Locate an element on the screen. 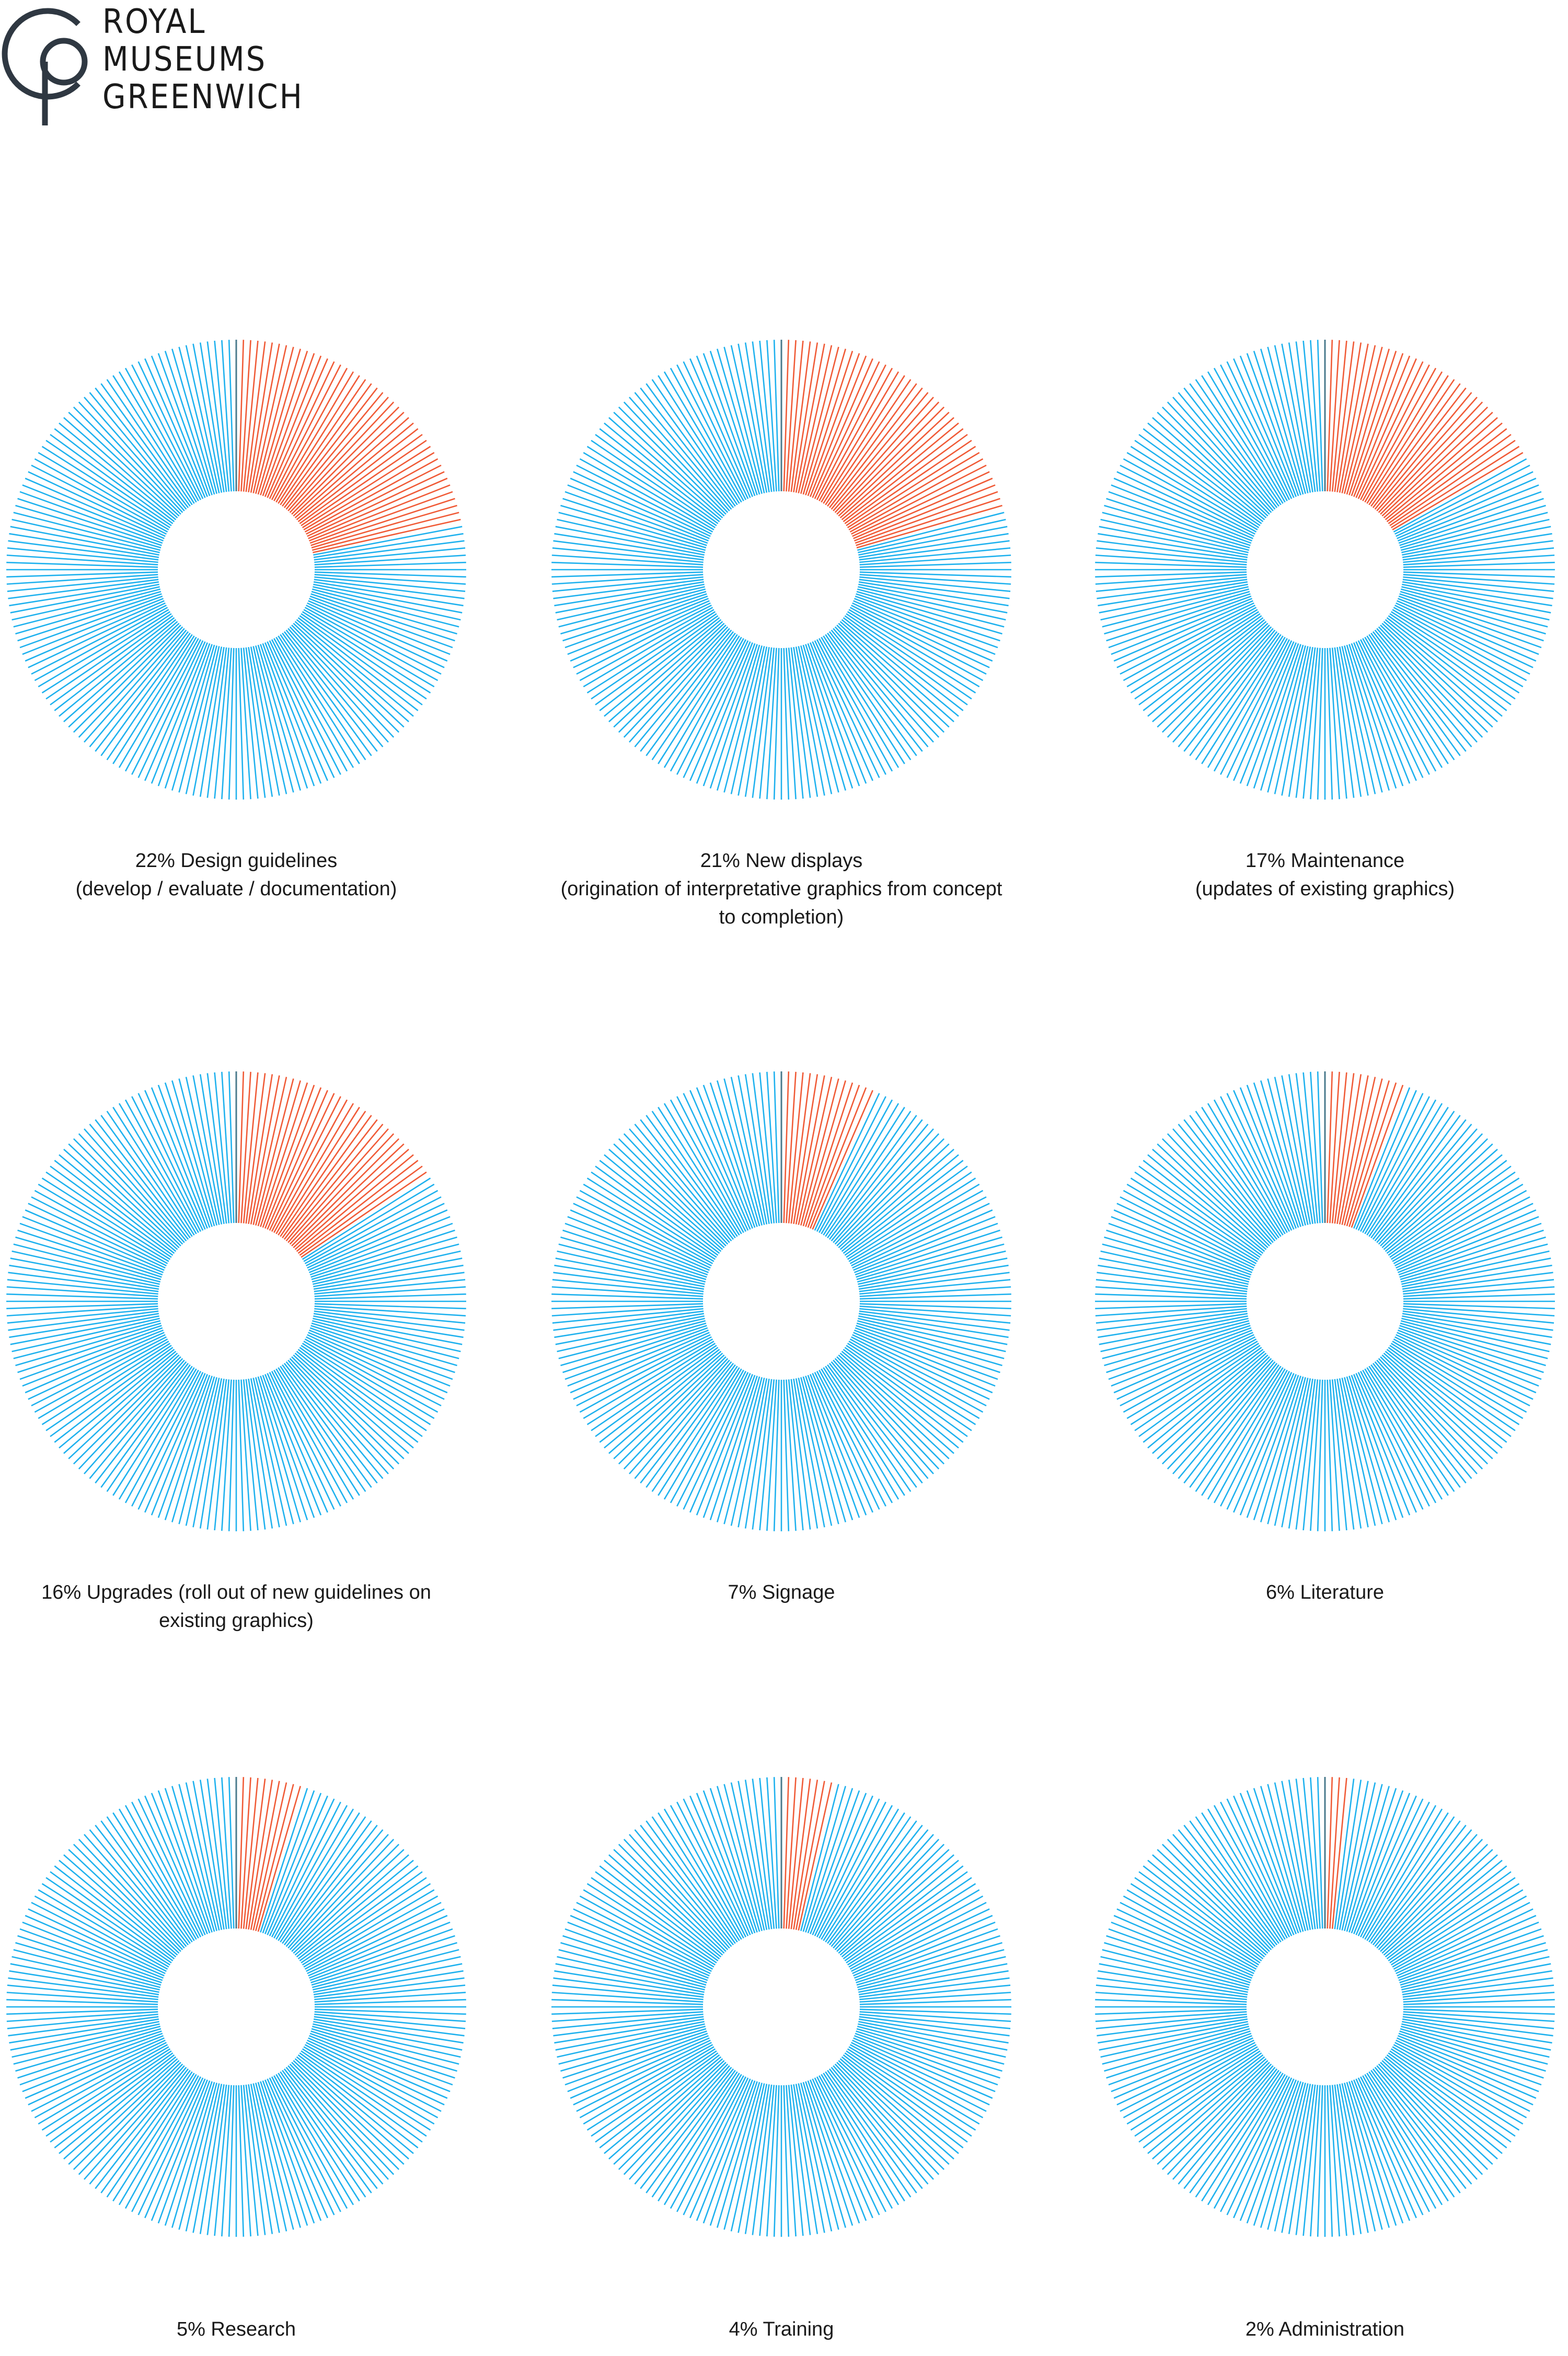 The image size is (1568, 2356). remaining-segment is located at coordinates (1325, 2007).